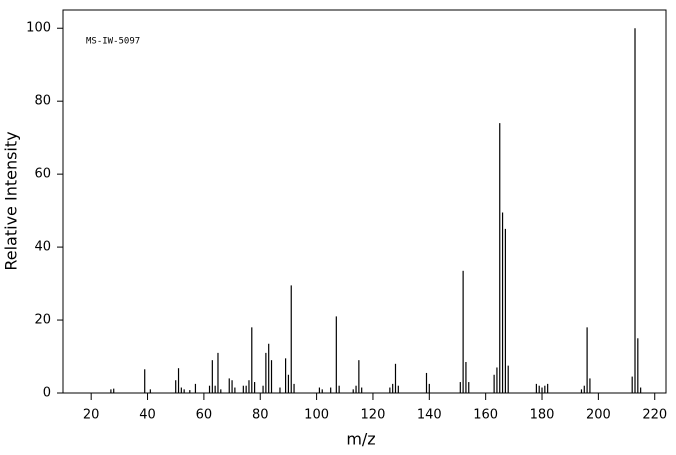 Image resolution: width=676 pixels, height=455 pixels. I want to click on x-tick-label: 60, so click(204, 415).